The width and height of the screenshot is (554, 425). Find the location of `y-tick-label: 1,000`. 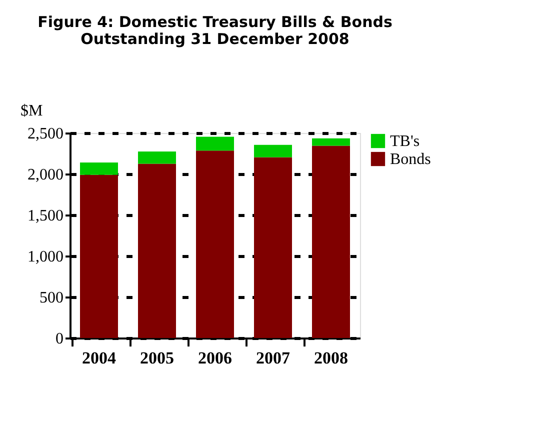

y-tick-label: 1,000 is located at coordinates (46, 257).